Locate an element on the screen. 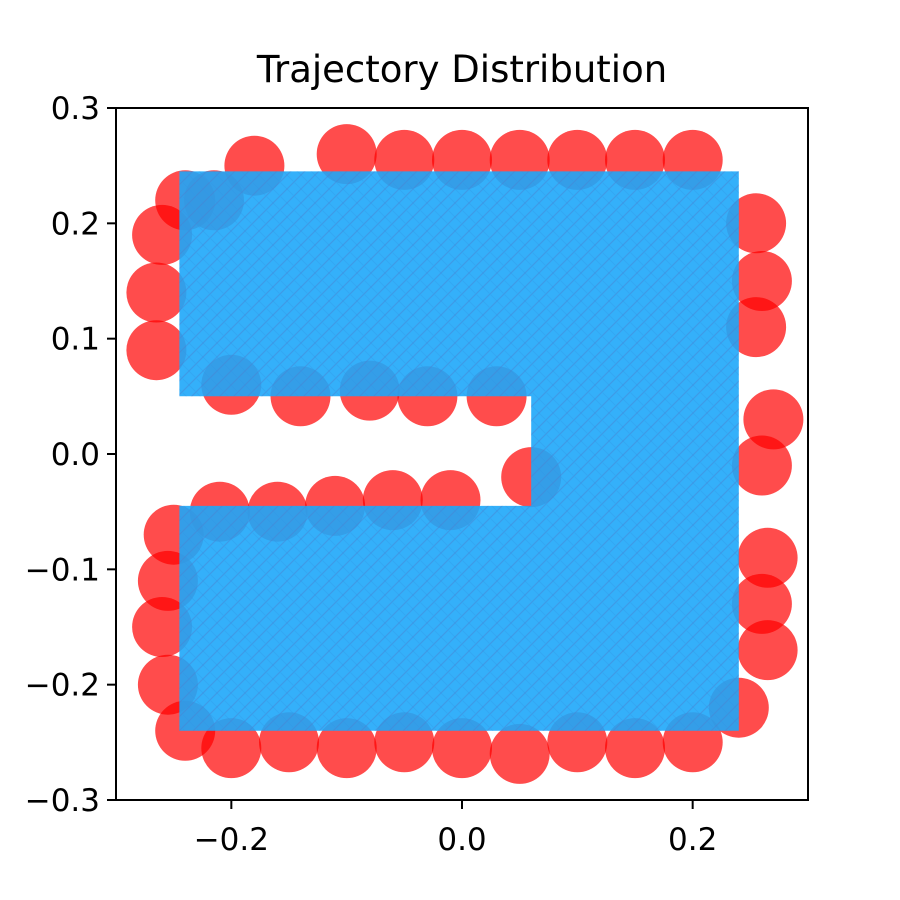  y-tick-label: −0.1 is located at coordinates (62, 570).